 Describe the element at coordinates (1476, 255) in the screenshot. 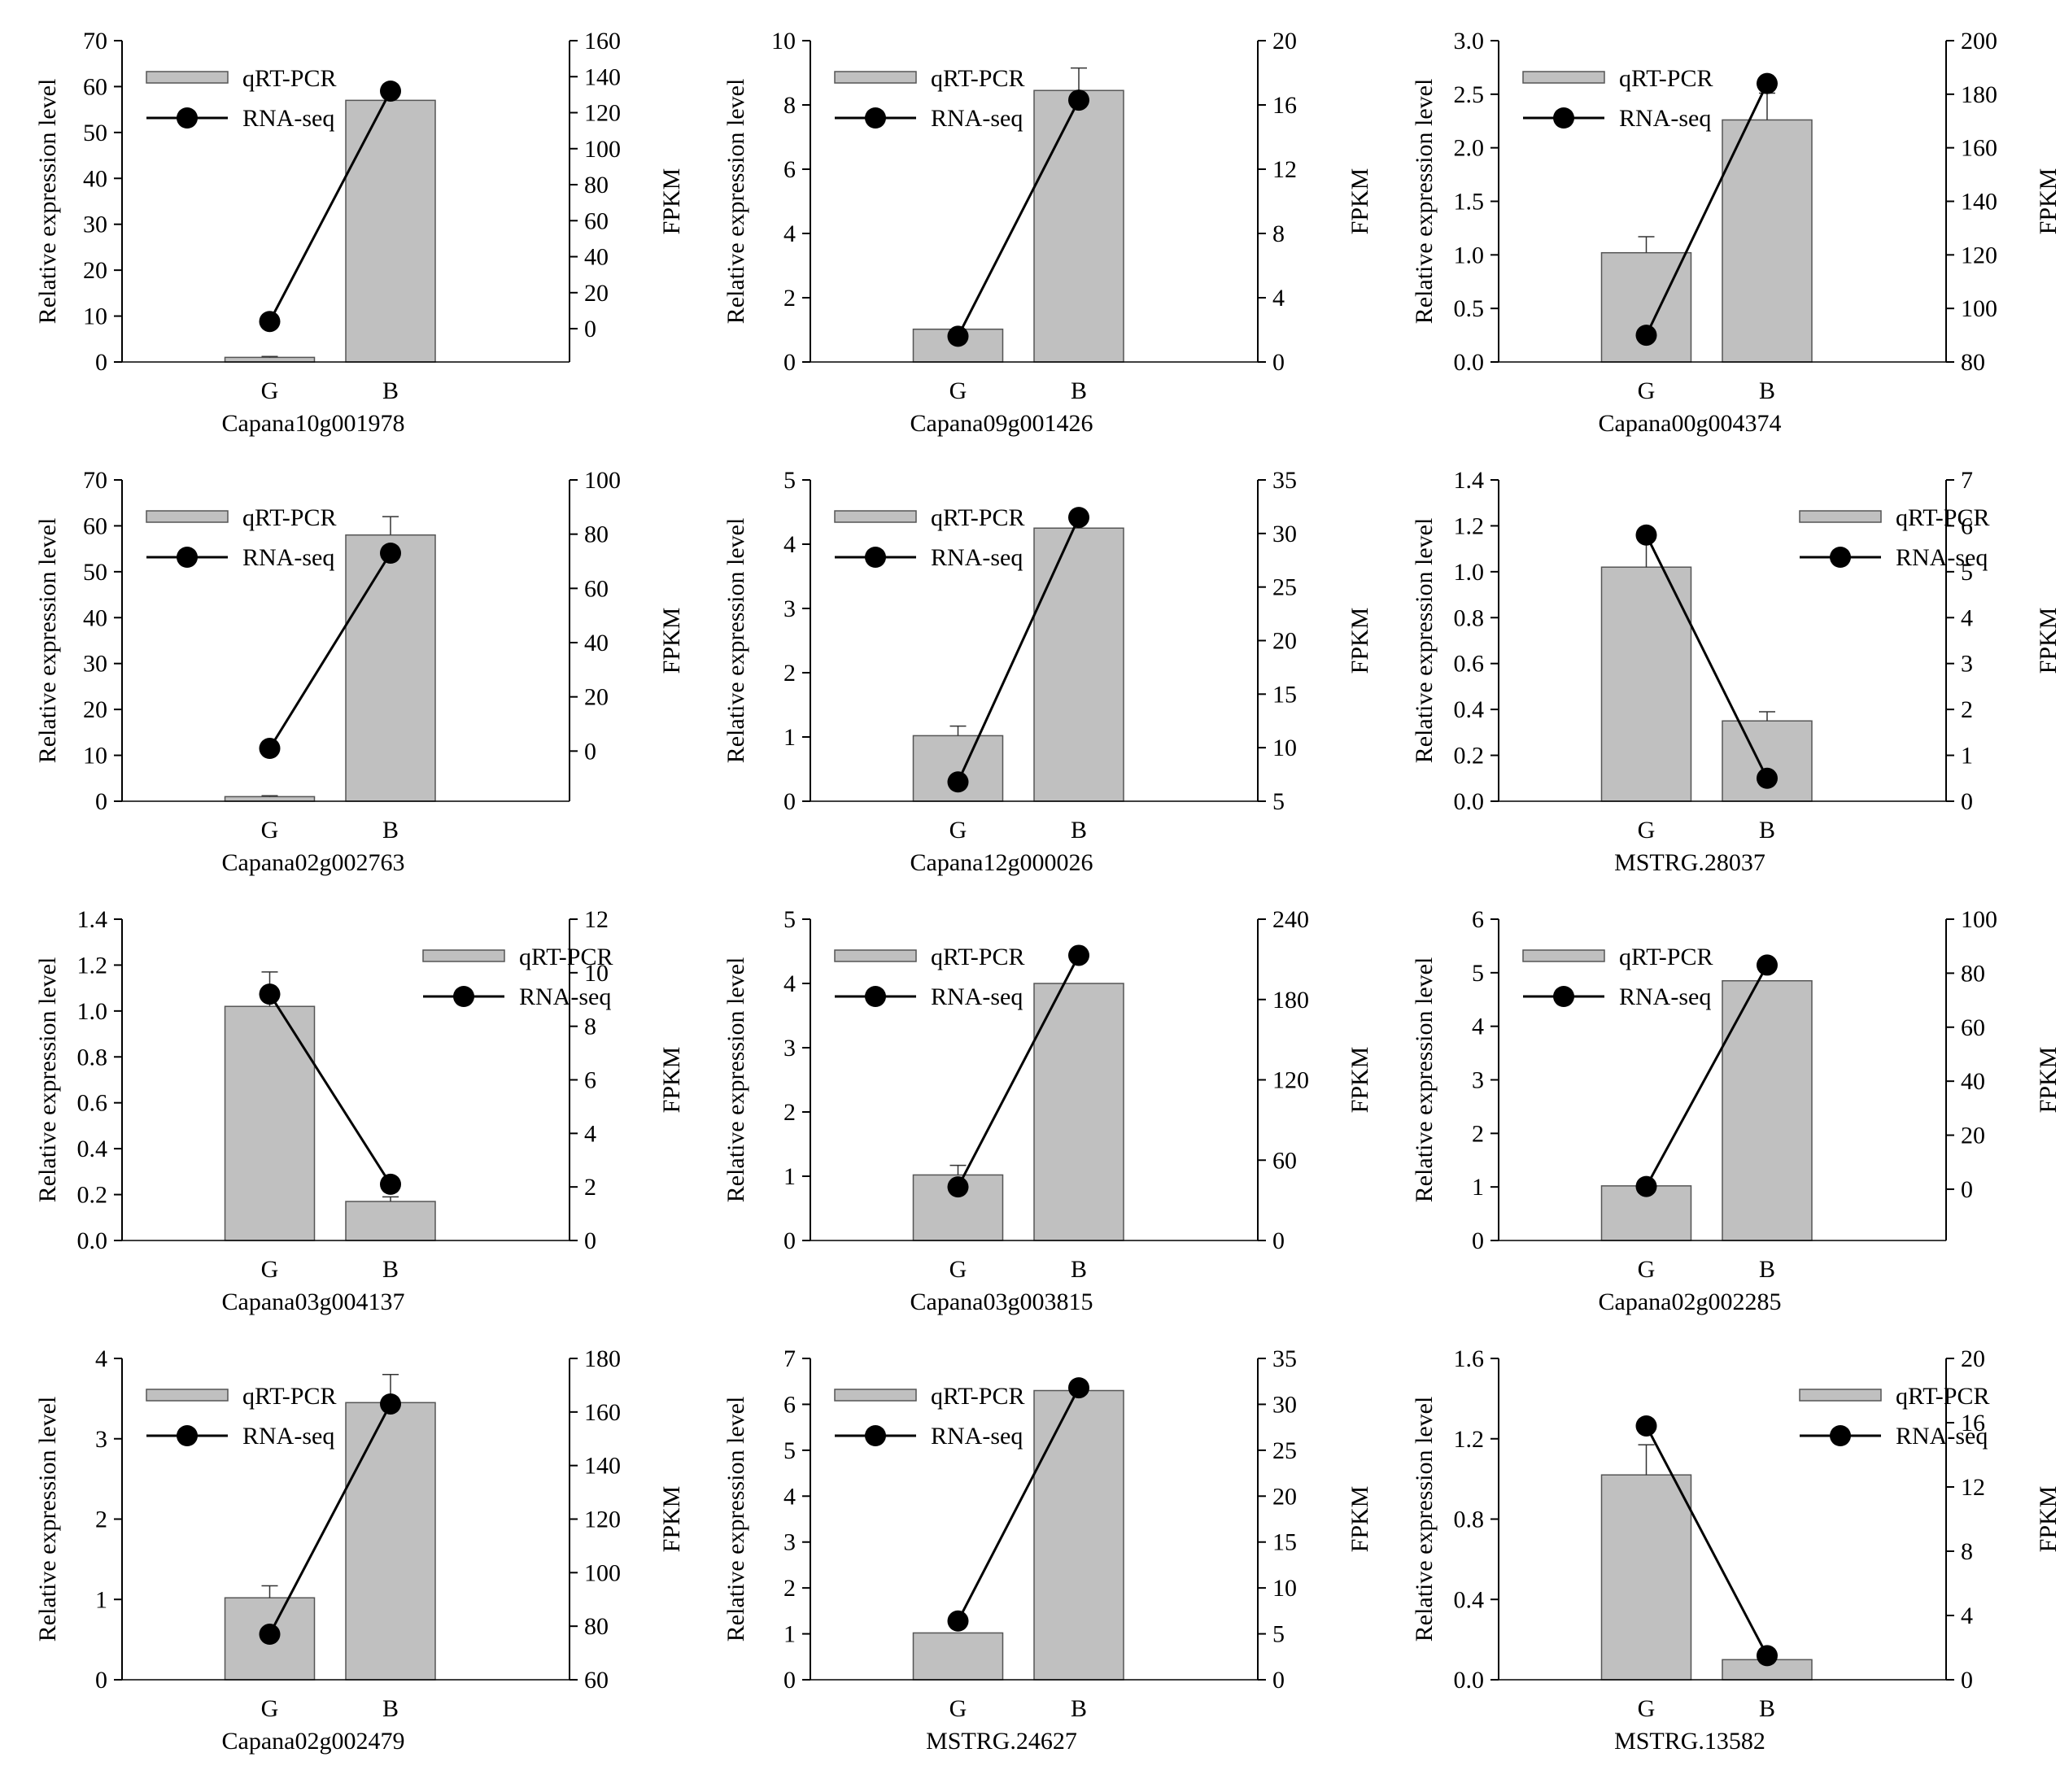

I see `left-tick: 1.0` at that location.